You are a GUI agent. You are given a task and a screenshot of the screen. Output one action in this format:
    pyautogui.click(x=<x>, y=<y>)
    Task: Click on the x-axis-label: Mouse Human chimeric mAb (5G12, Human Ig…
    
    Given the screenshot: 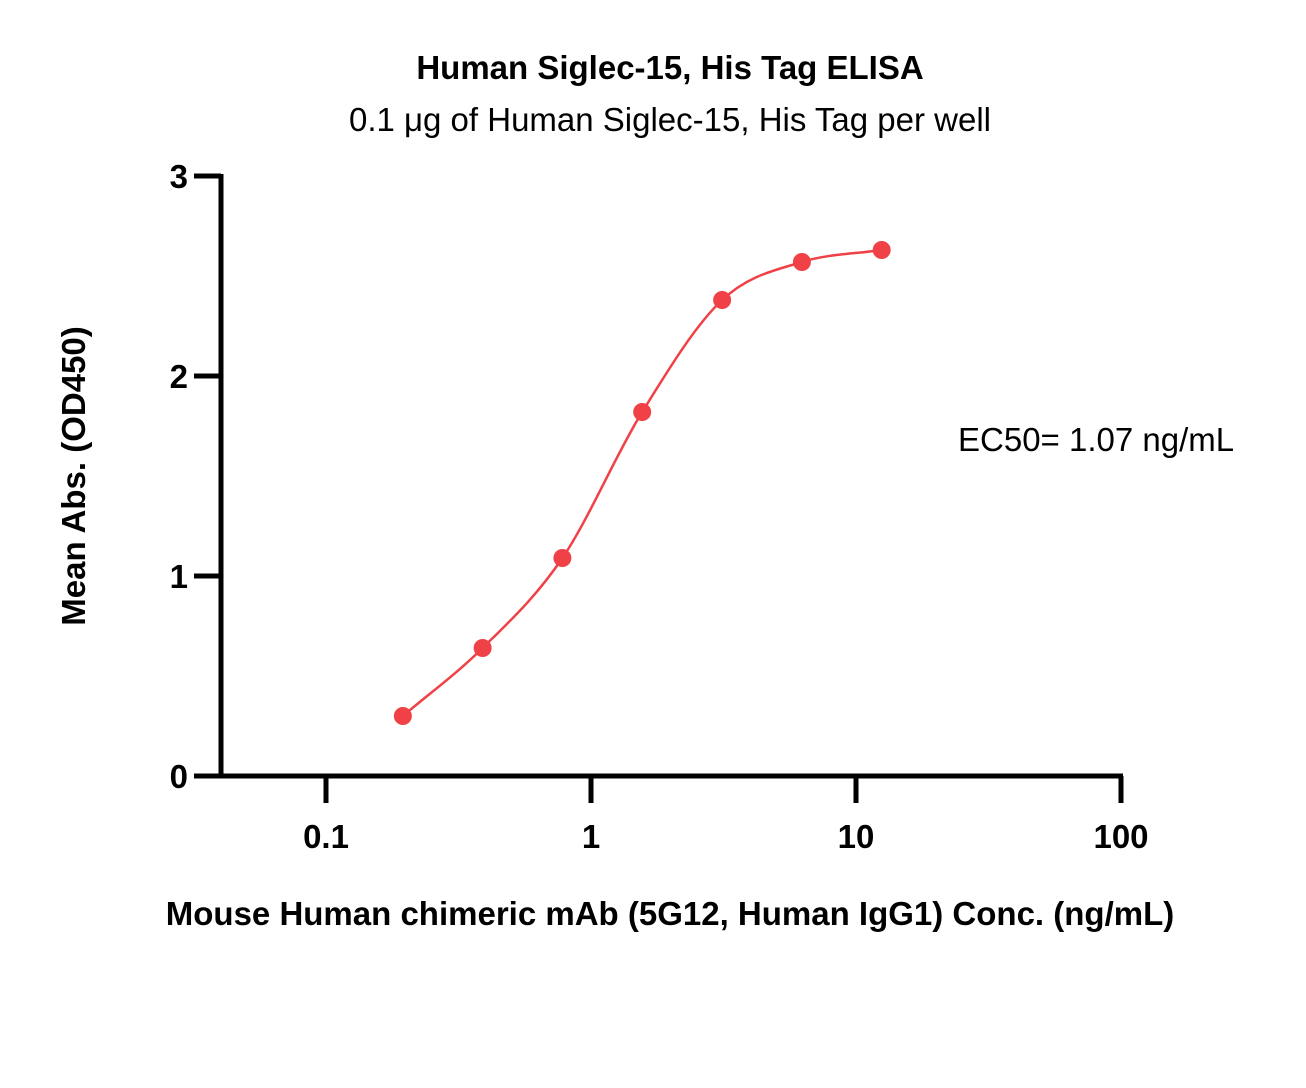 What is the action you would take?
    pyautogui.click(x=670, y=913)
    